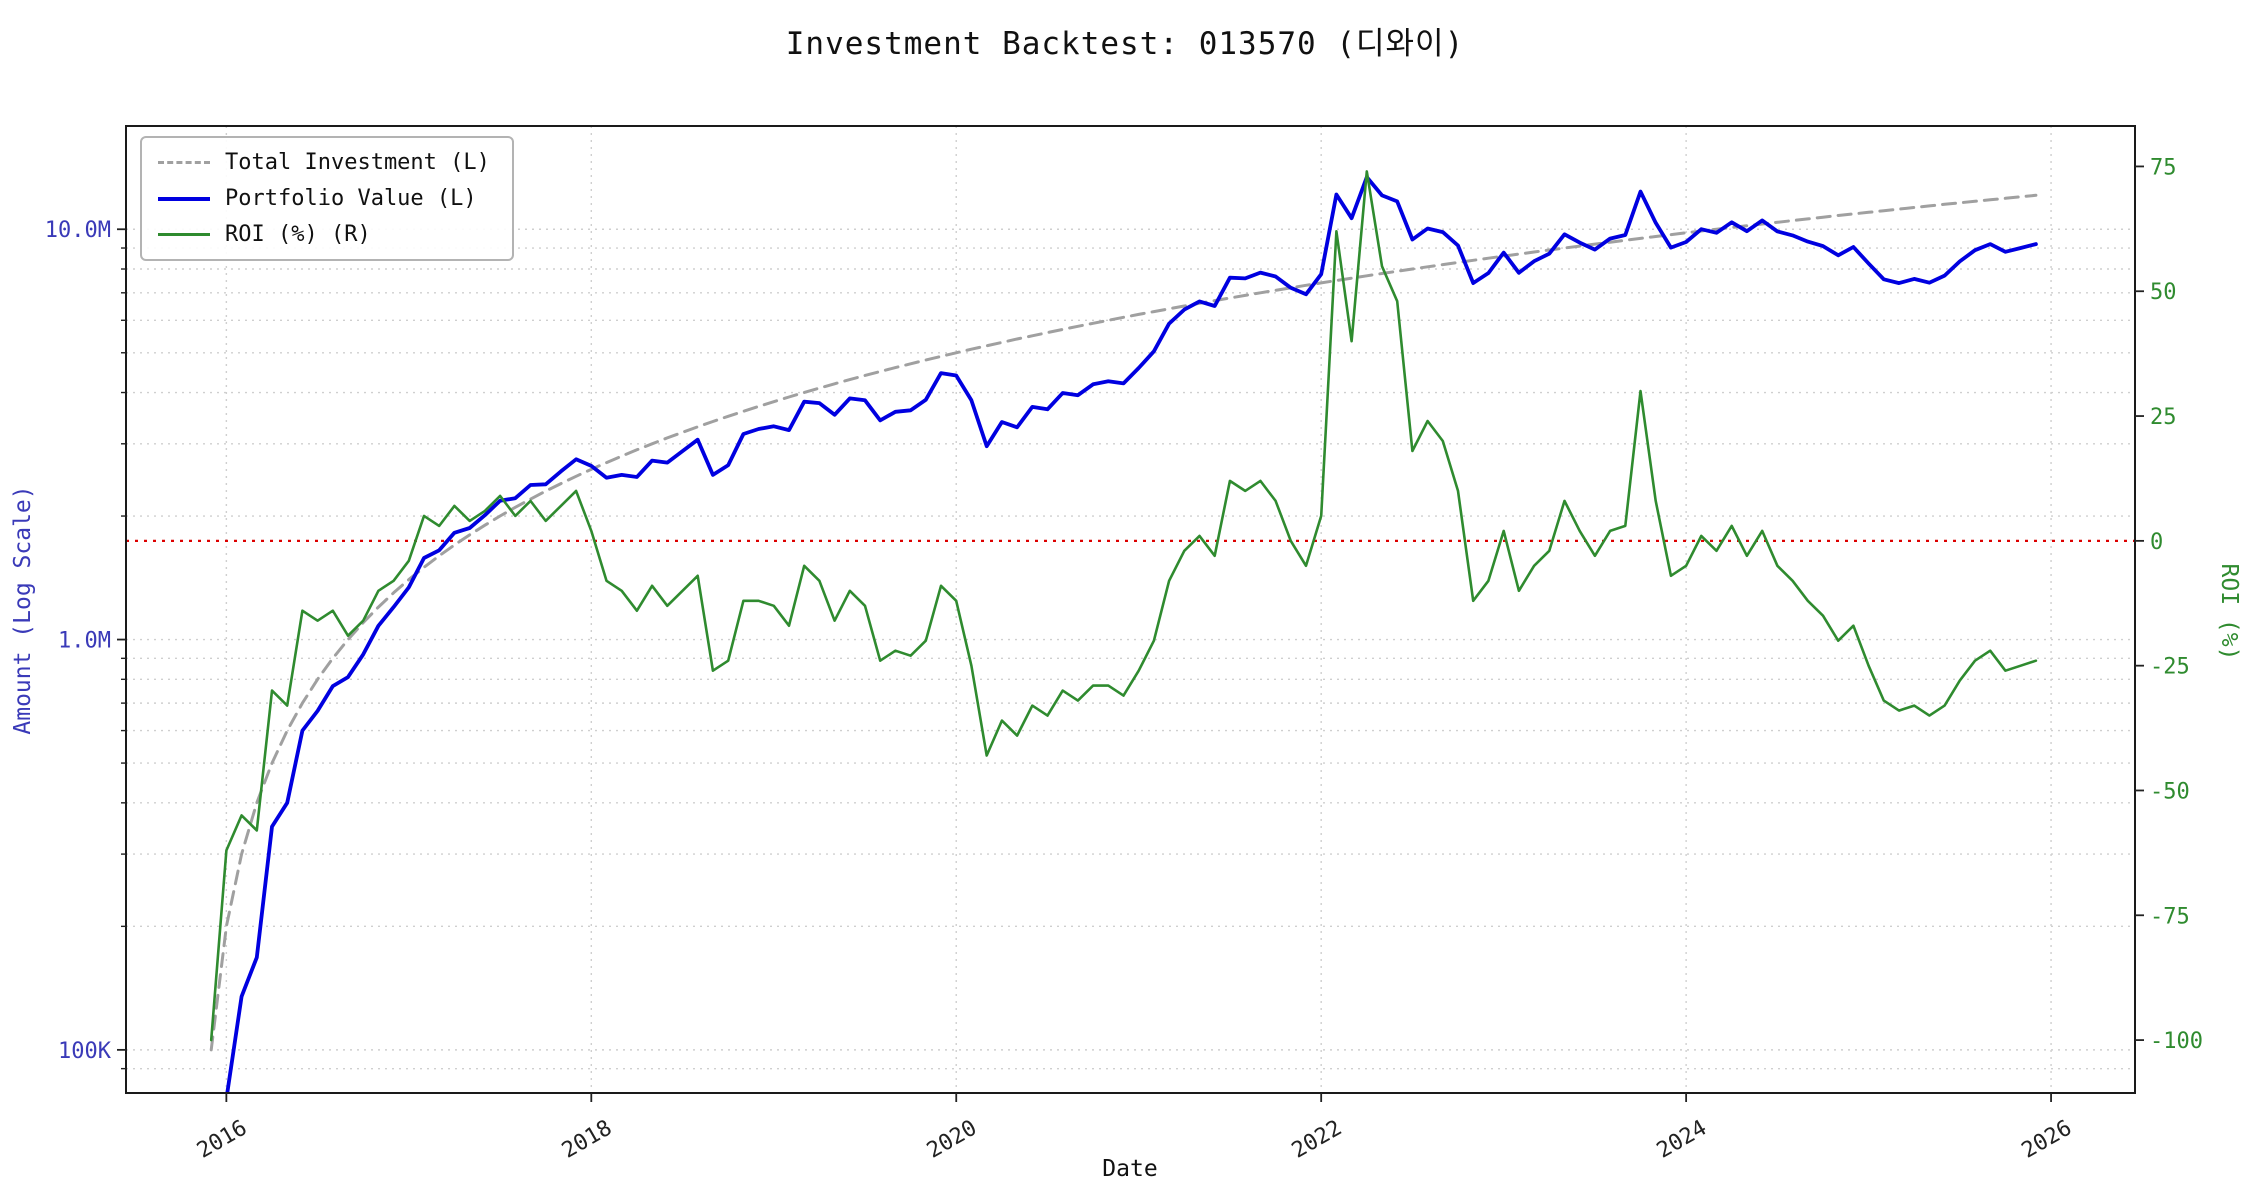 The image size is (2250, 1200). I want to click on y-left-tick-label: 10.0M, so click(78, 230).